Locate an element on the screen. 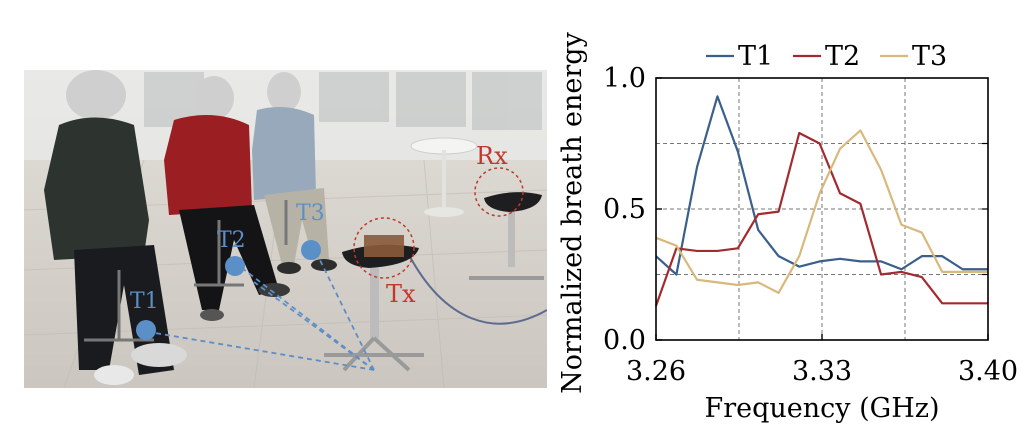 The width and height of the screenshot is (1024, 436). legend: T1 T2 T3 is located at coordinates (826, 56).